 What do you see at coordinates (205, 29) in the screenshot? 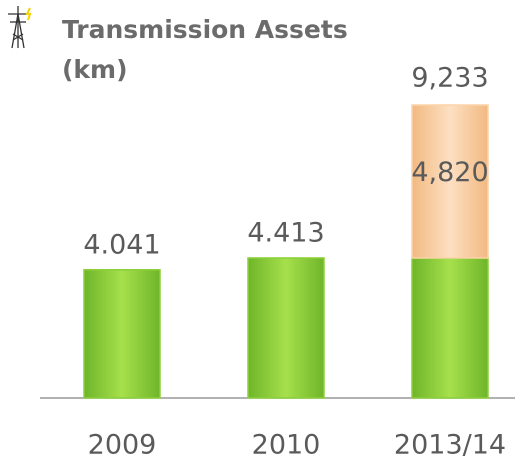
I see `chart-title: Transmission Assets` at bounding box center [205, 29].